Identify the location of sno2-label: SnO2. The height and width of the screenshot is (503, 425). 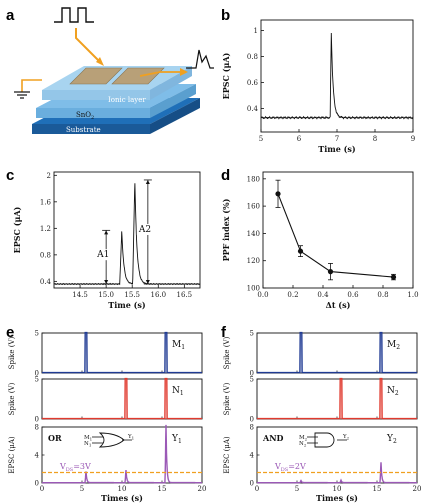
(85, 116).